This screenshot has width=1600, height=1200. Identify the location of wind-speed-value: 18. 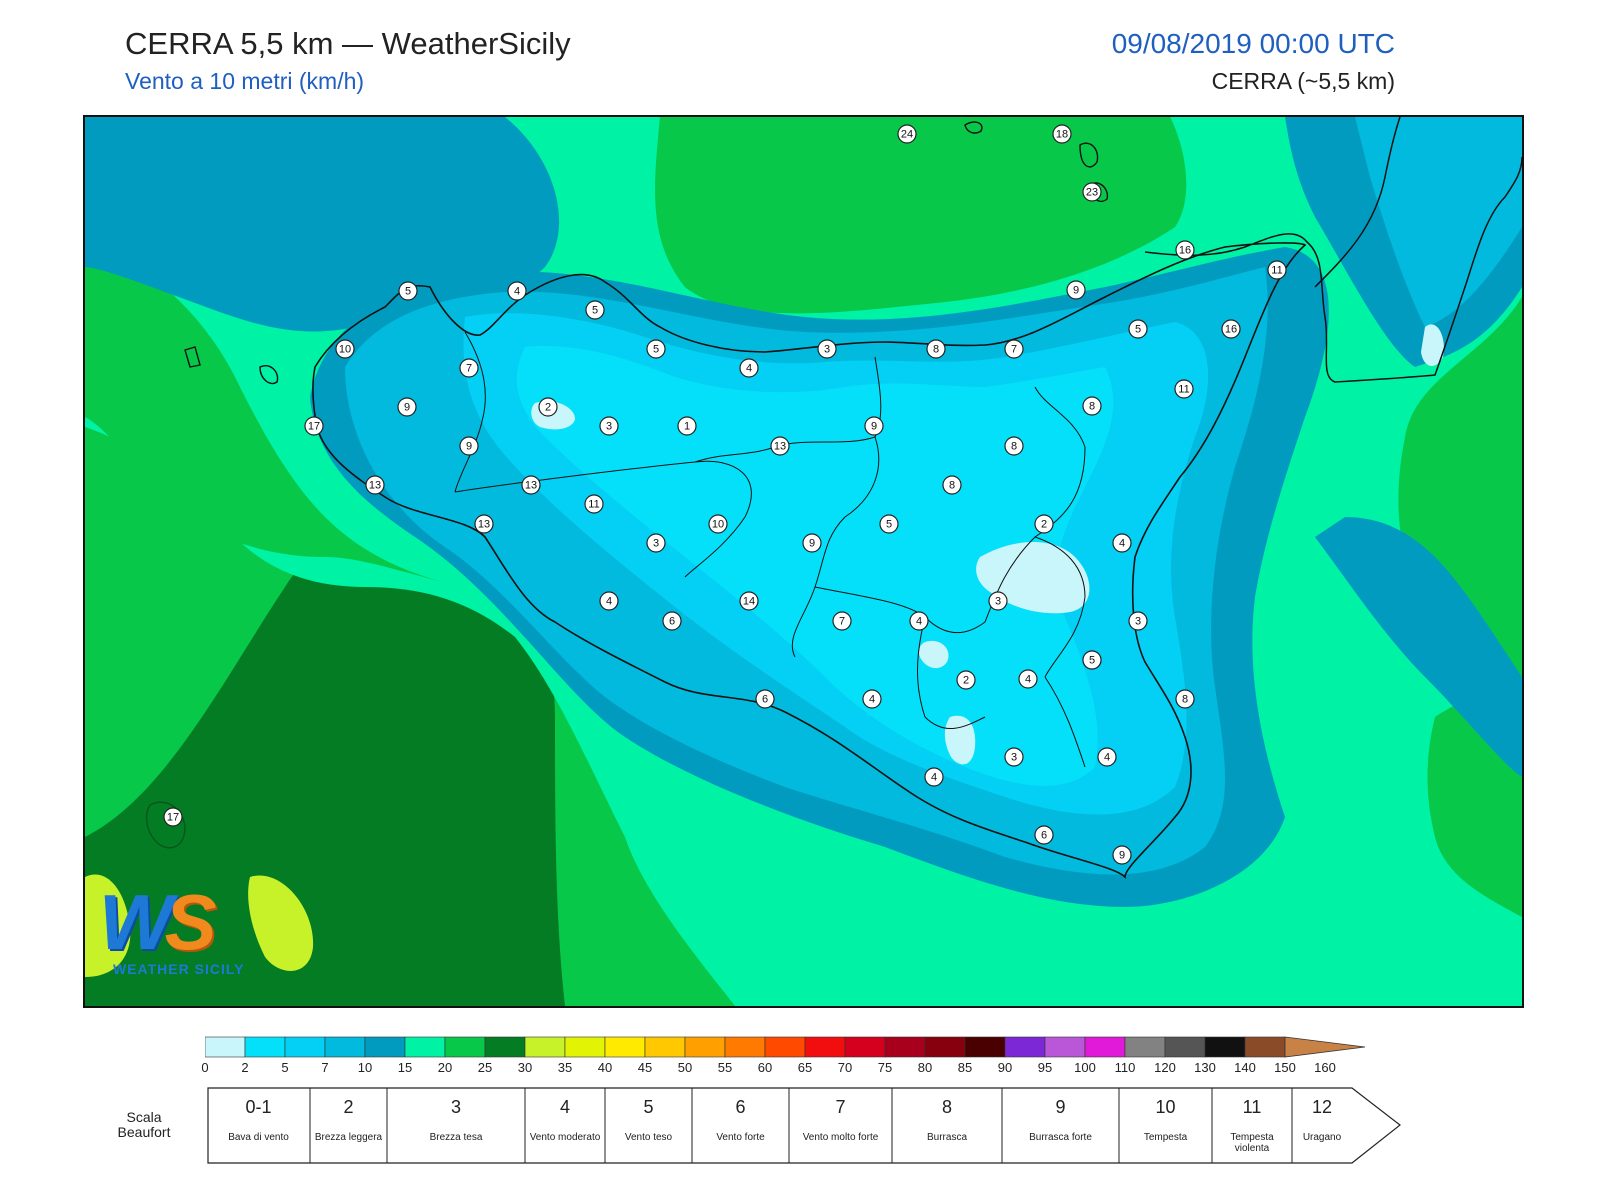
(1062, 135).